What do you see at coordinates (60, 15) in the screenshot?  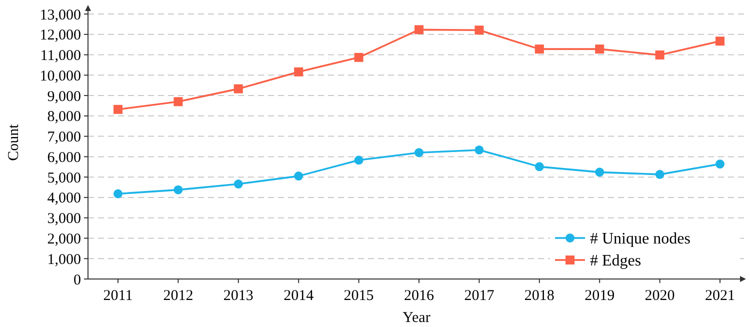 I see `y-tick-label: 13,000` at bounding box center [60, 15].